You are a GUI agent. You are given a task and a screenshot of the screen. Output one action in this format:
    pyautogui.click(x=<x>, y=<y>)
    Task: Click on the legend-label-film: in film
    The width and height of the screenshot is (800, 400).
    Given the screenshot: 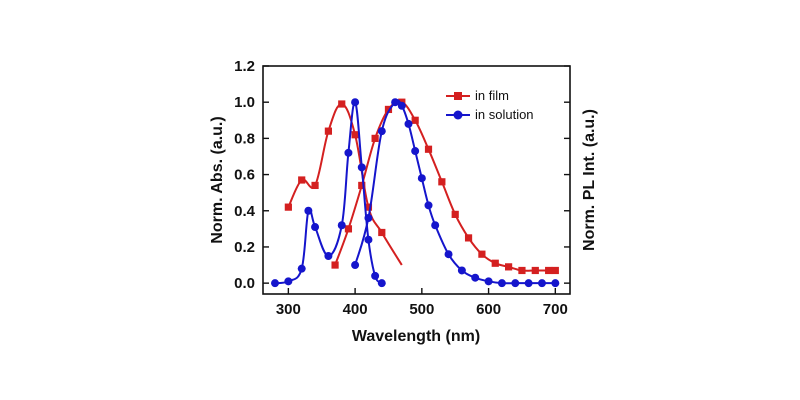 What is the action you would take?
    pyautogui.click(x=492, y=95)
    